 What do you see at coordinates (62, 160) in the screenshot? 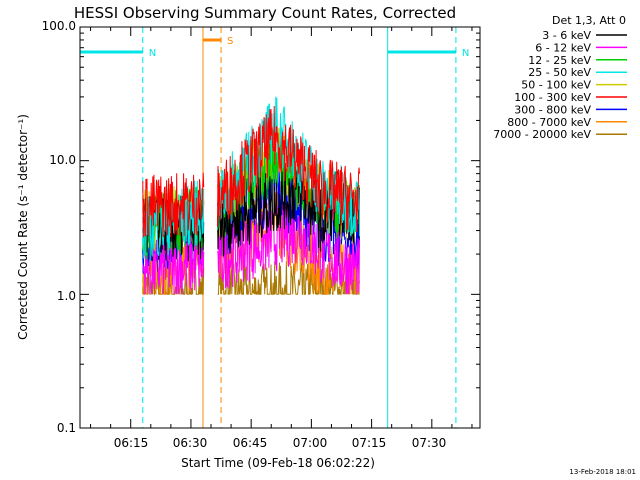
I see `y-tick-label: 10.0` at bounding box center [62, 160].